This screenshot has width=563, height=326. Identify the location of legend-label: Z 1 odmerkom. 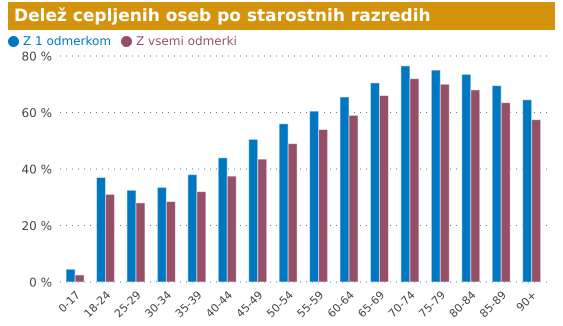
(67, 41).